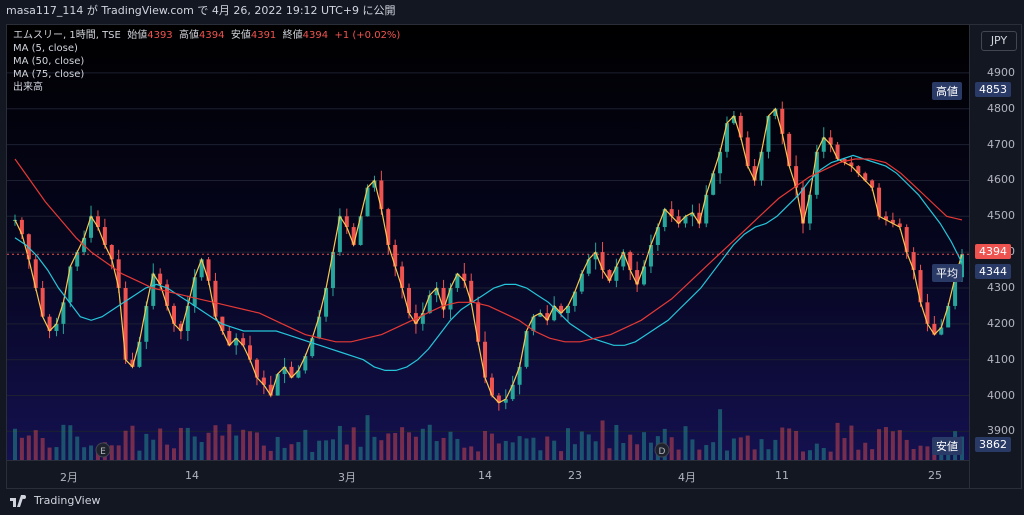  I want to click on legend-high: 4394, so click(212, 35).